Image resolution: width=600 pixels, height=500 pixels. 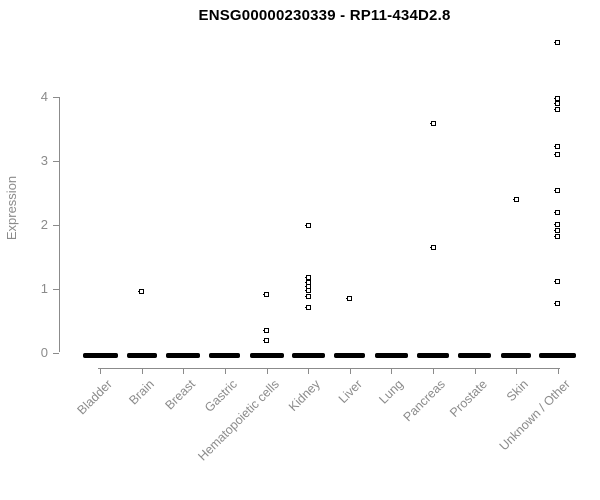 What do you see at coordinates (94, 397) in the screenshot?
I see `x-tick-label: Bladder` at bounding box center [94, 397].